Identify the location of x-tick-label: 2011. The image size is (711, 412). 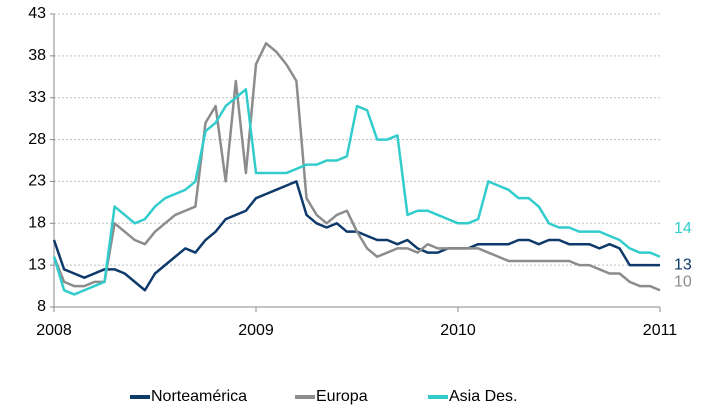
(660, 330).